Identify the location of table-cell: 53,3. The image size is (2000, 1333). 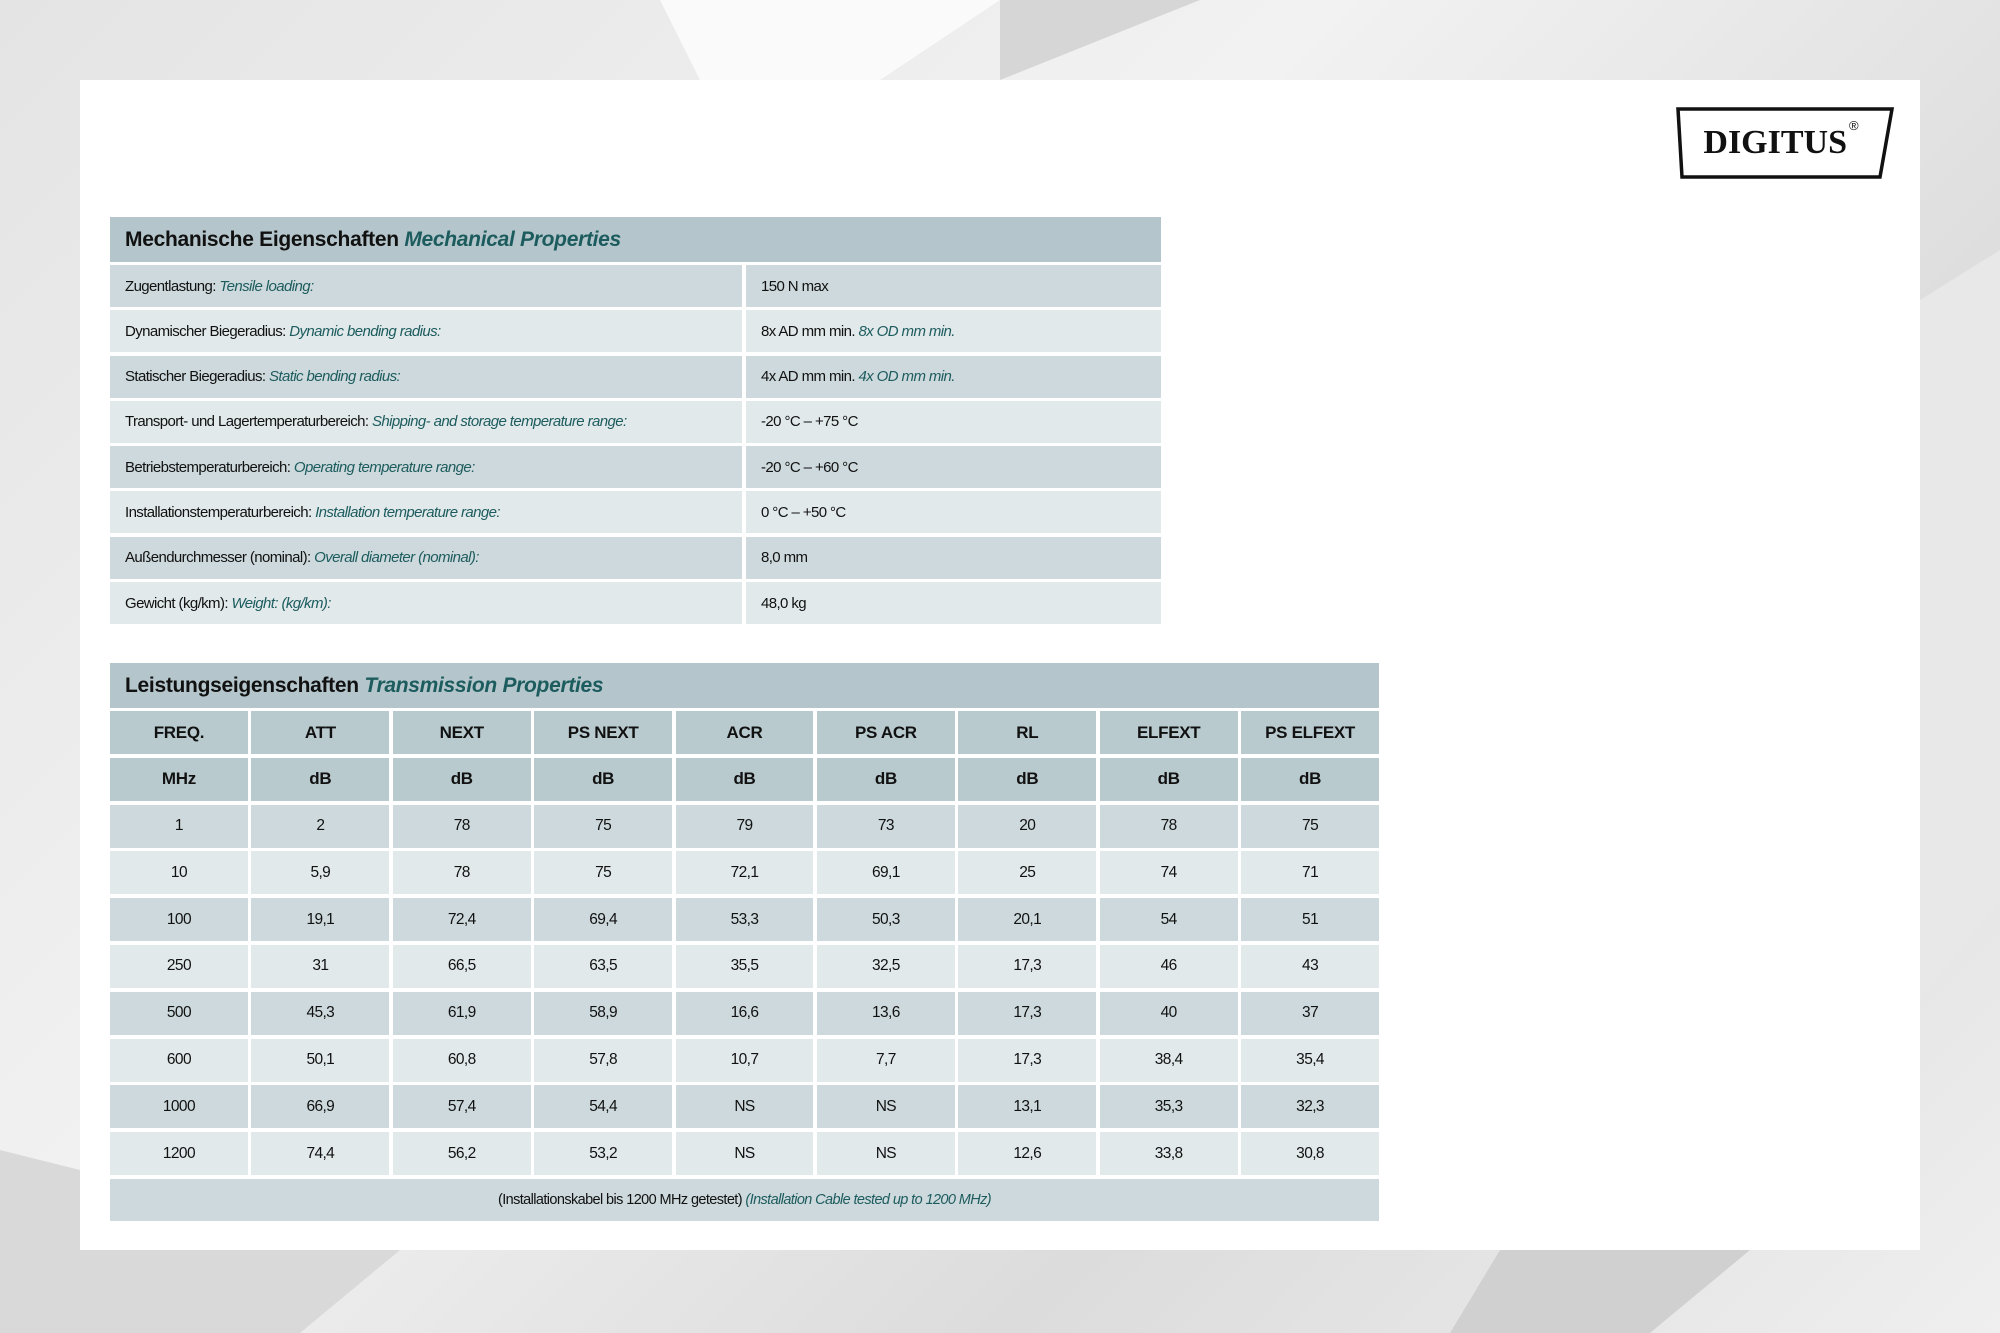
(744, 920).